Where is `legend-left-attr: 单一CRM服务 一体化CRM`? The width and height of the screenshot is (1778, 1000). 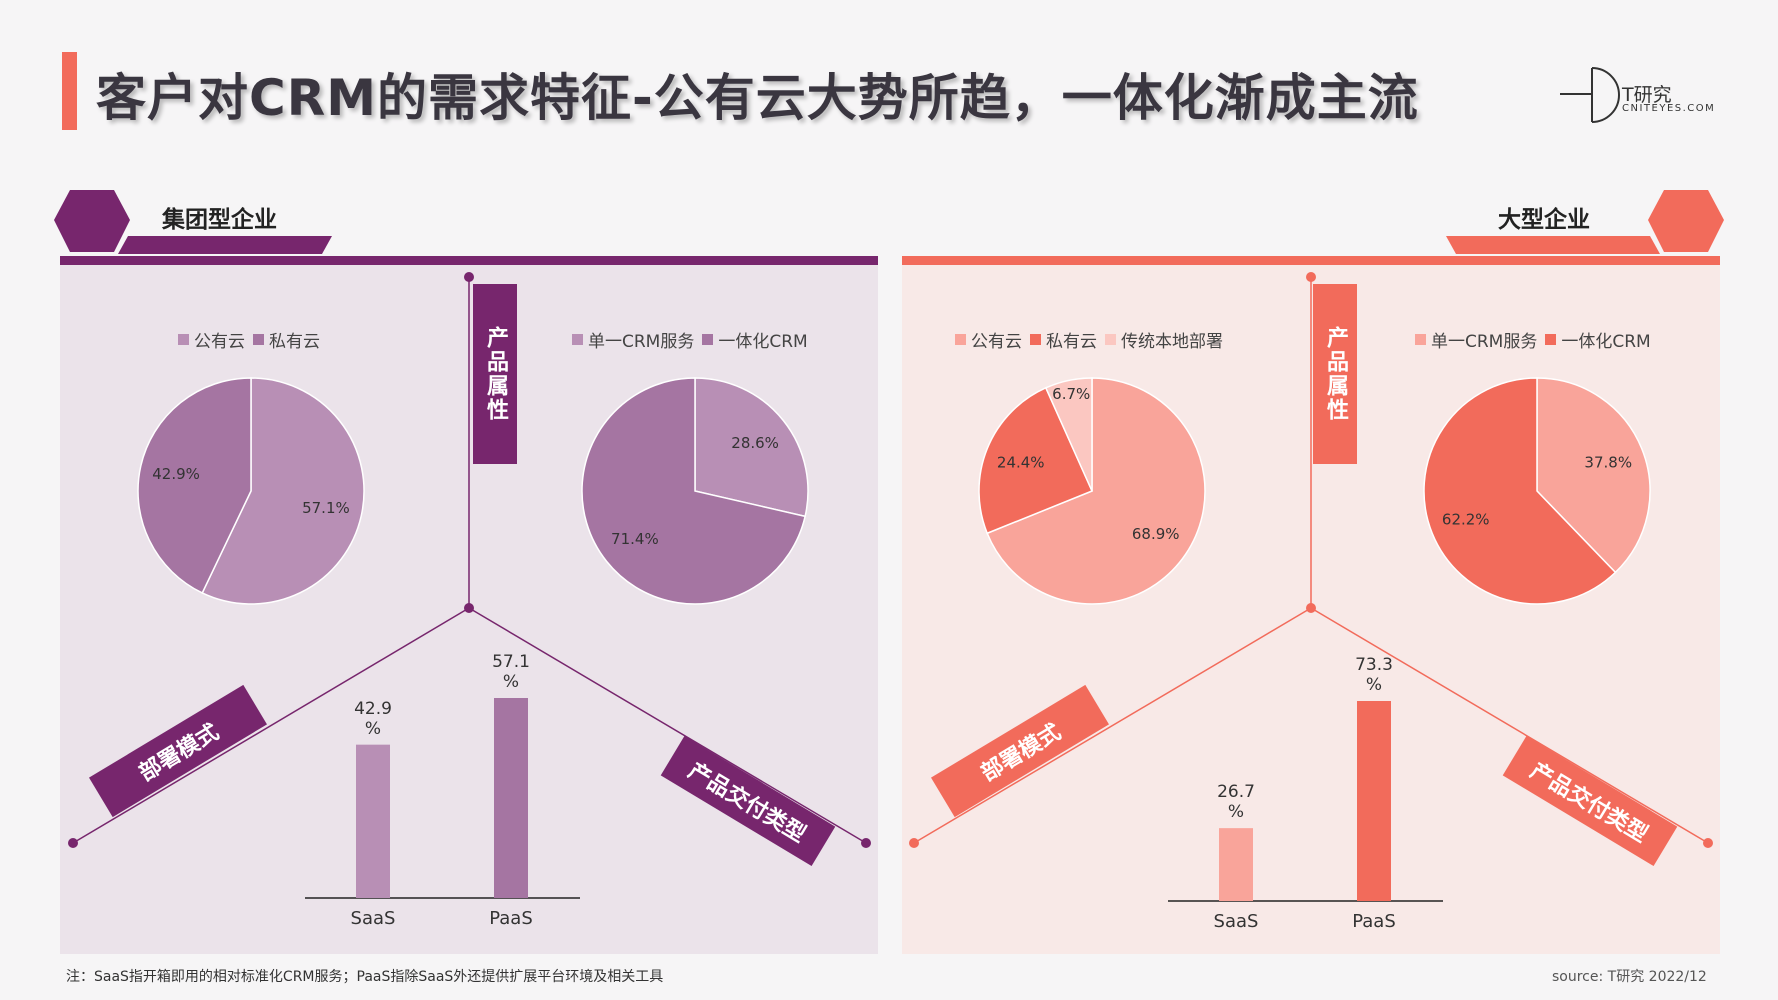 legend-left-attr: 单一CRM服务 一体化CRM is located at coordinates (694, 339).